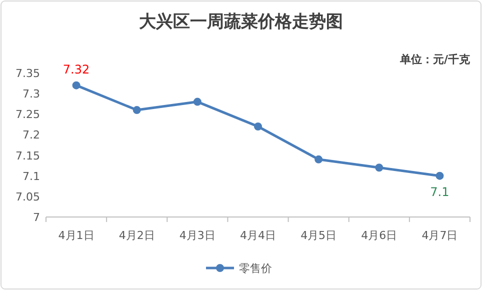 The width and height of the screenshot is (482, 290). Describe the element at coordinates (31, 94) in the screenshot. I see `y-tick-label: 7.3` at that location.